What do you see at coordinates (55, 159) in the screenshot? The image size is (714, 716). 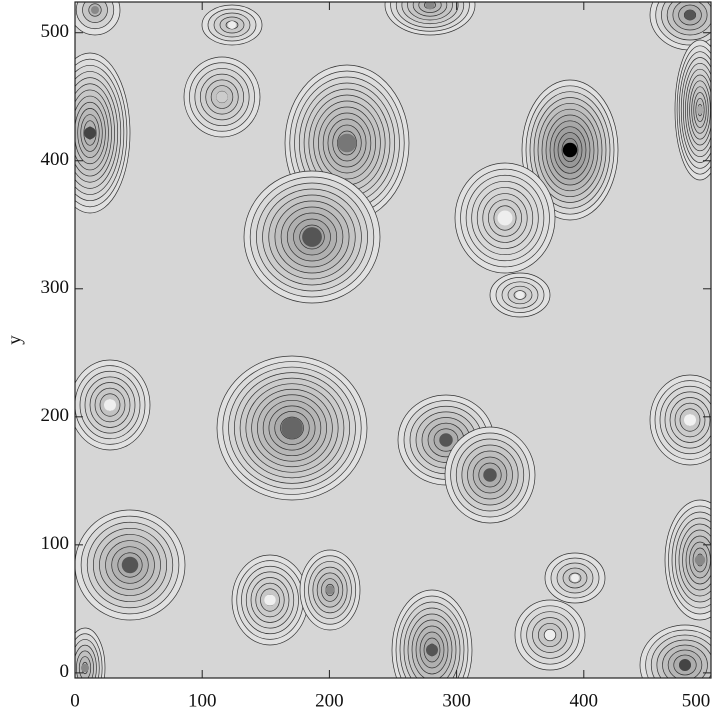 I see `y-tick-label: 400` at bounding box center [55, 159].